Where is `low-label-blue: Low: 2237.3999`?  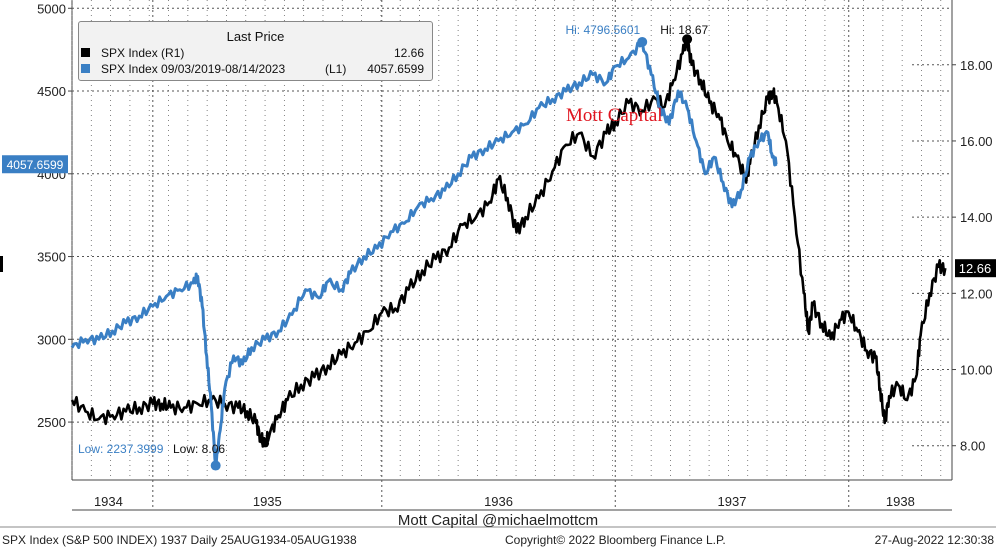
low-label-blue: Low: 2237.3999 is located at coordinates (121, 449).